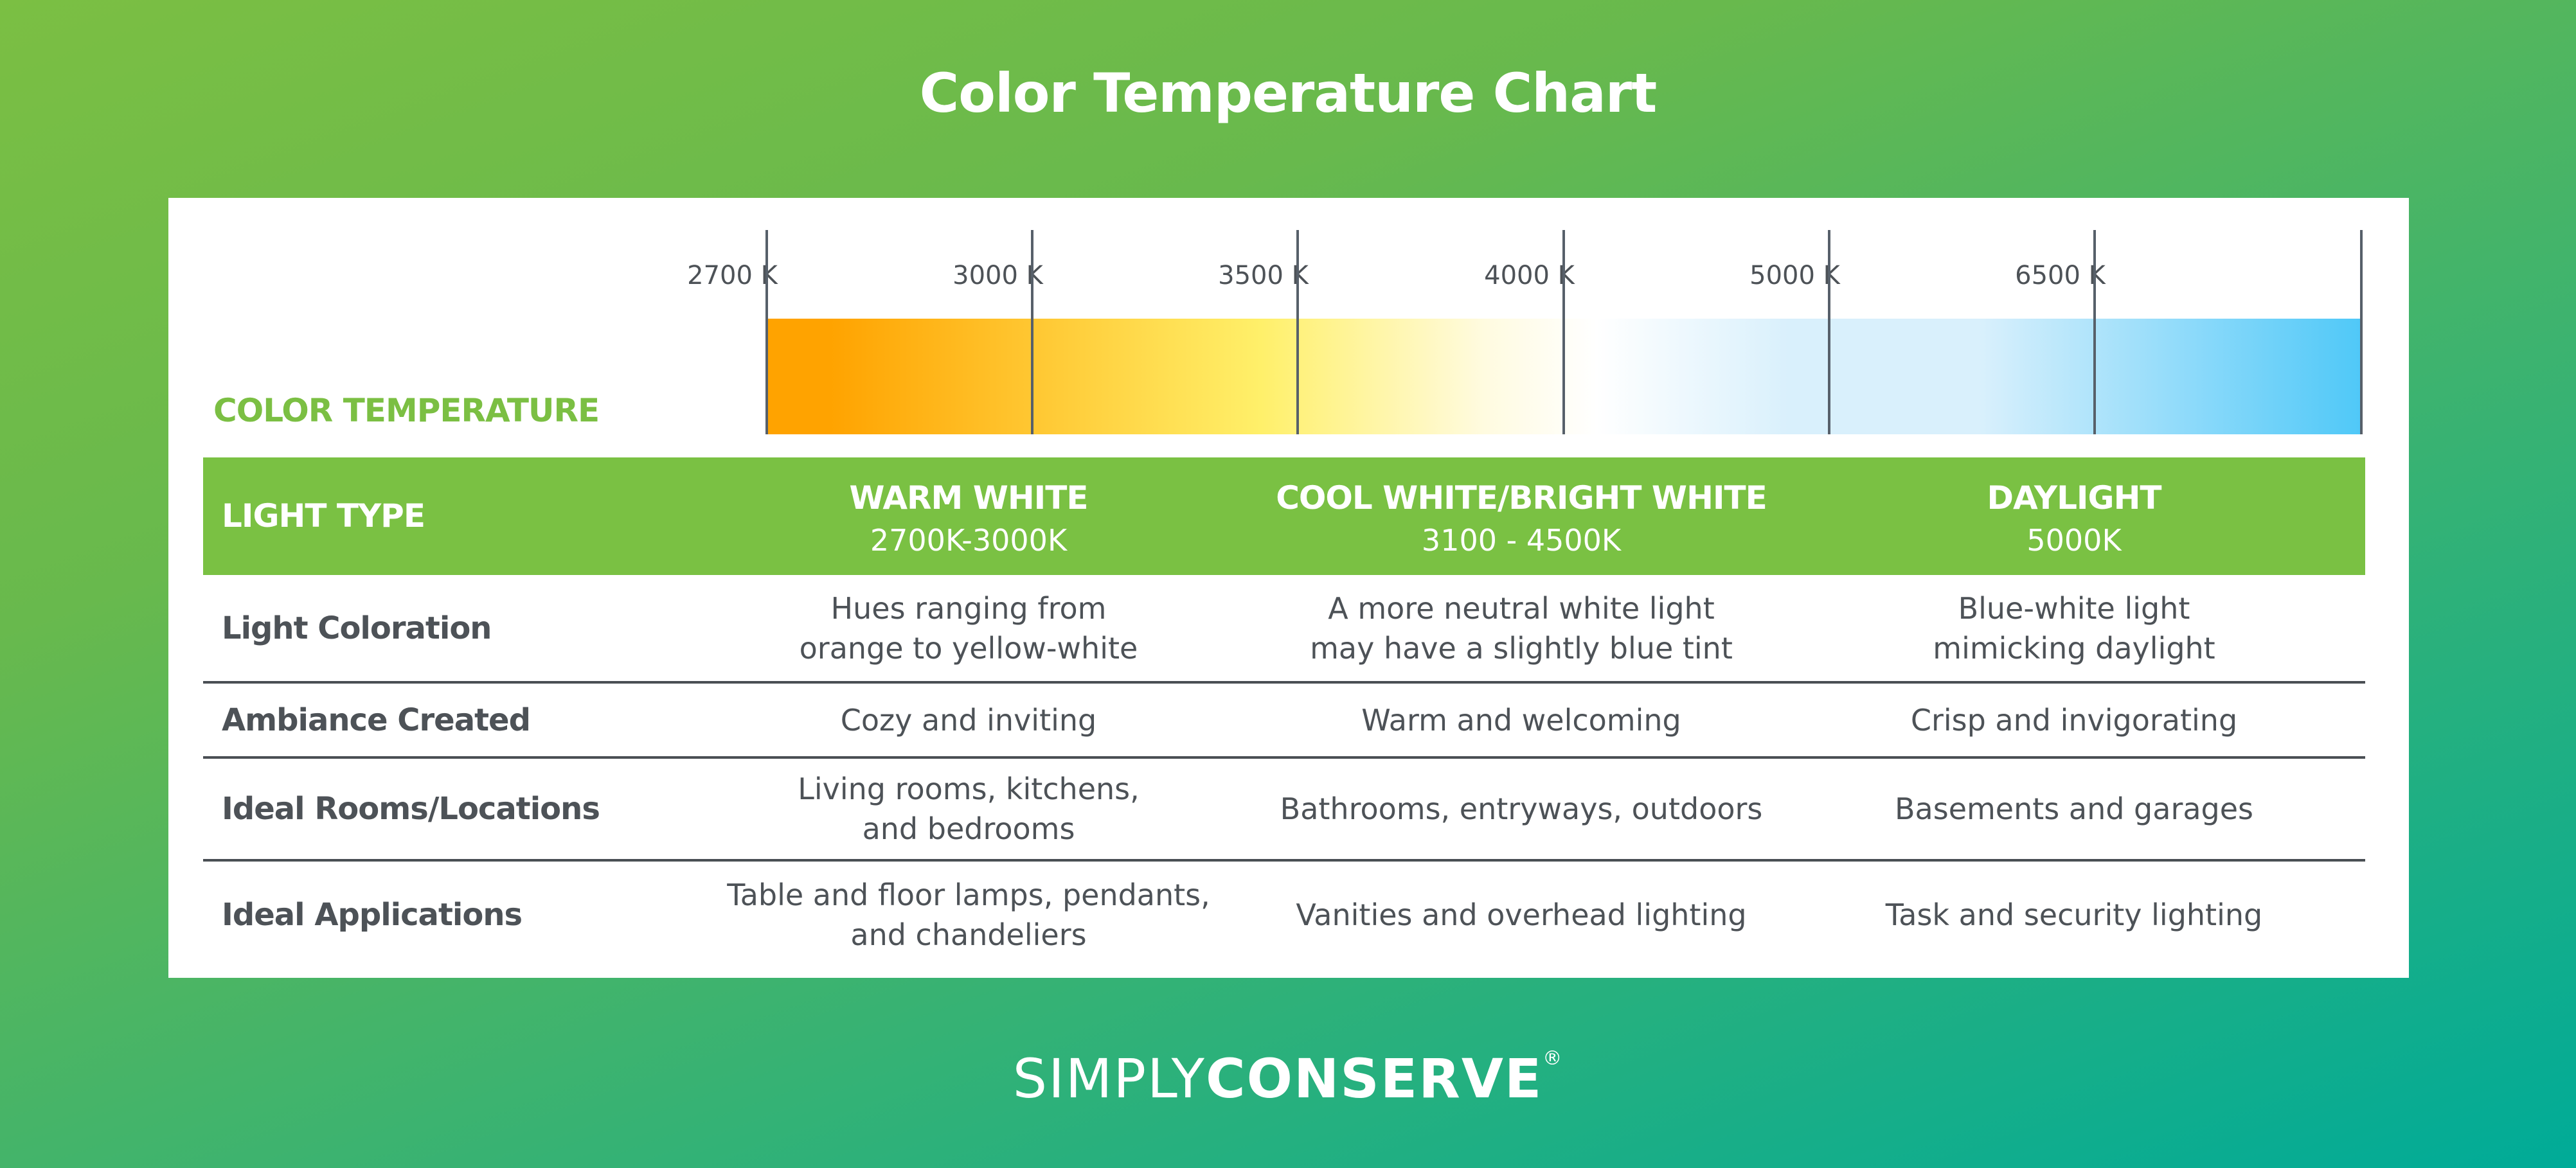  Describe the element at coordinates (1109, 1078) in the screenshot. I see `brand-word-simply: SIMPLY` at that location.